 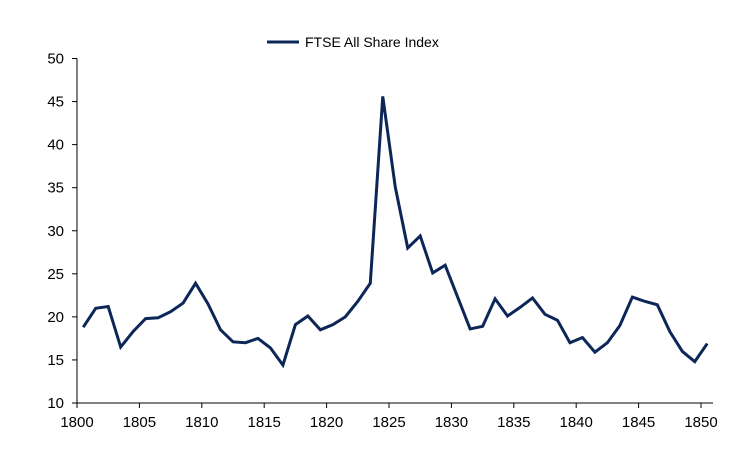 I want to click on y-tick-label: 10, so click(x=55, y=403).